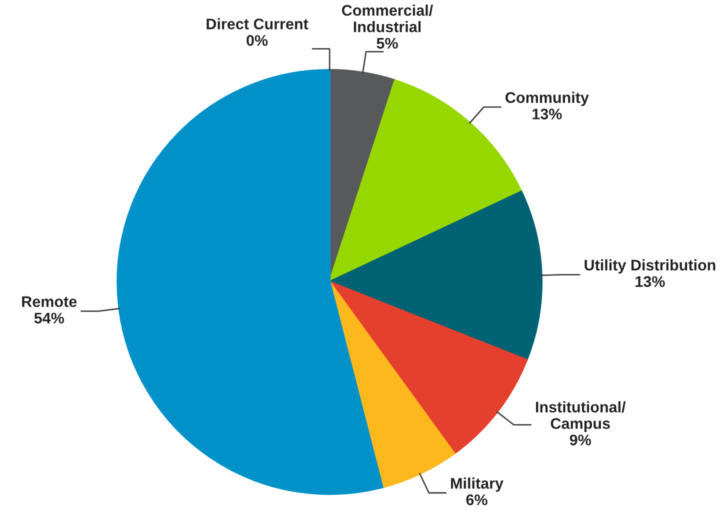 This screenshot has height=515, width=722. What do you see at coordinates (49, 302) in the screenshot?
I see `slice-label: Remote` at bounding box center [49, 302].